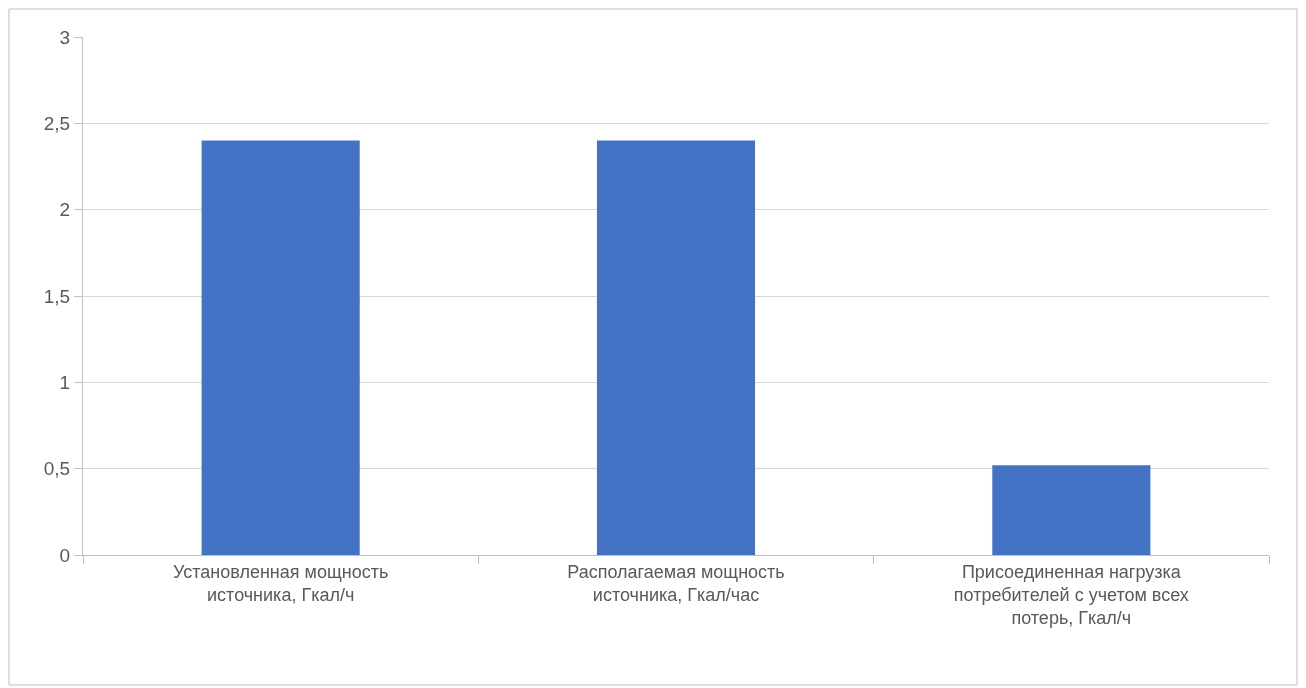 This screenshot has width=1306, height=688. I want to click on y-tick-label: 3, so click(65, 37).